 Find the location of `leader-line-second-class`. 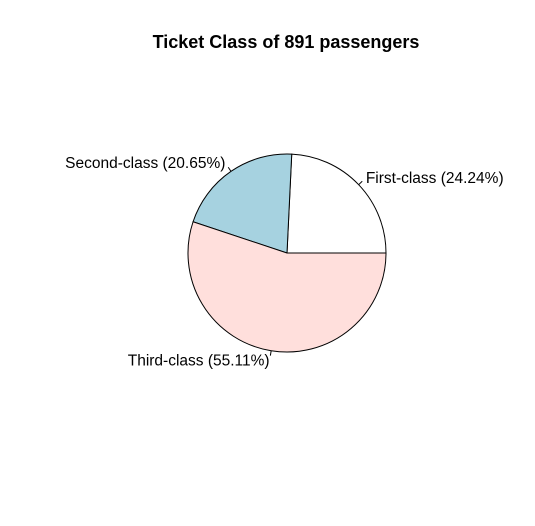

leader-line-second-class is located at coordinates (229, 169).